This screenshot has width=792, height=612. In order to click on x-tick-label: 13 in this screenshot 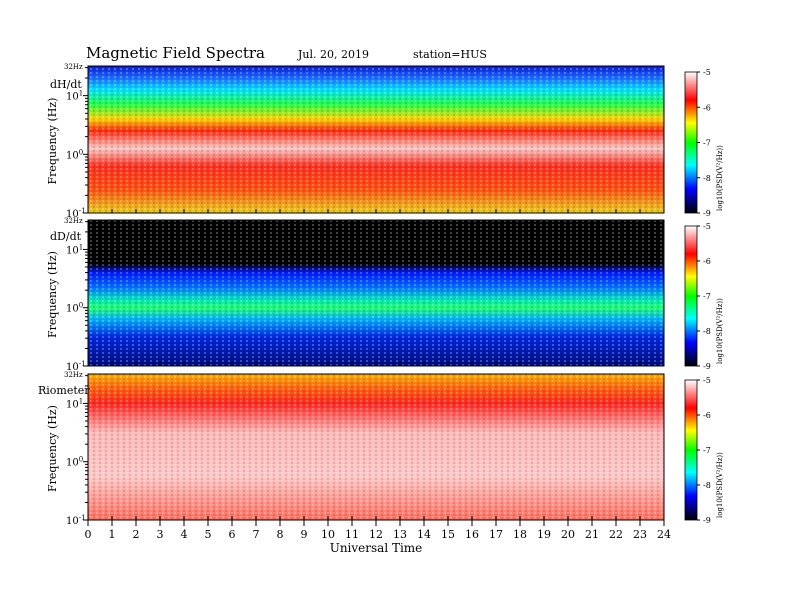, I will do `click(400, 534)`.